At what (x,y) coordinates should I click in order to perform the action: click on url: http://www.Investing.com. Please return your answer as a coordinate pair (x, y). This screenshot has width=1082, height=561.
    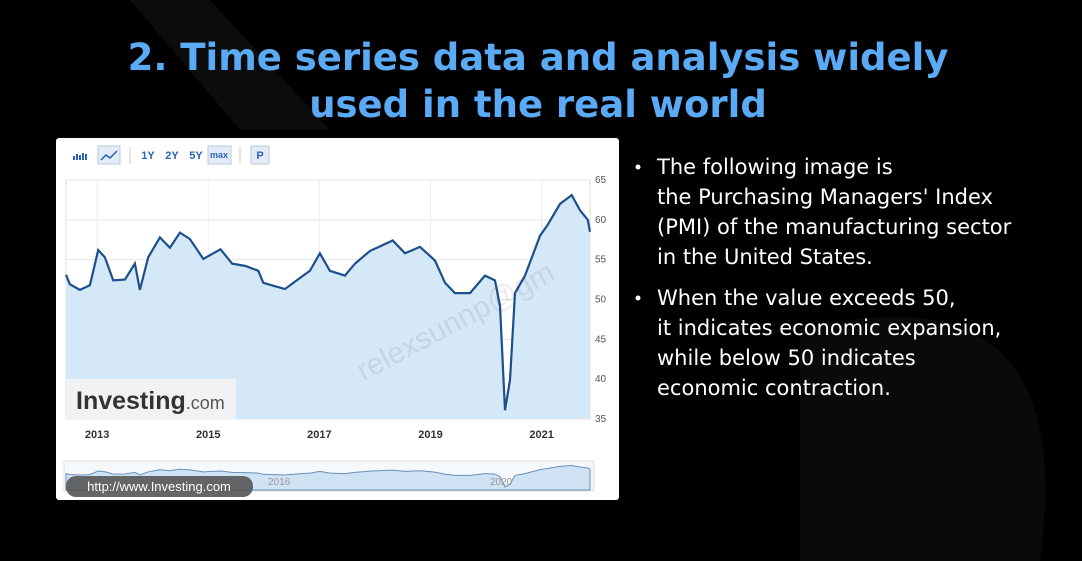
    Looking at the image, I should click on (159, 486).